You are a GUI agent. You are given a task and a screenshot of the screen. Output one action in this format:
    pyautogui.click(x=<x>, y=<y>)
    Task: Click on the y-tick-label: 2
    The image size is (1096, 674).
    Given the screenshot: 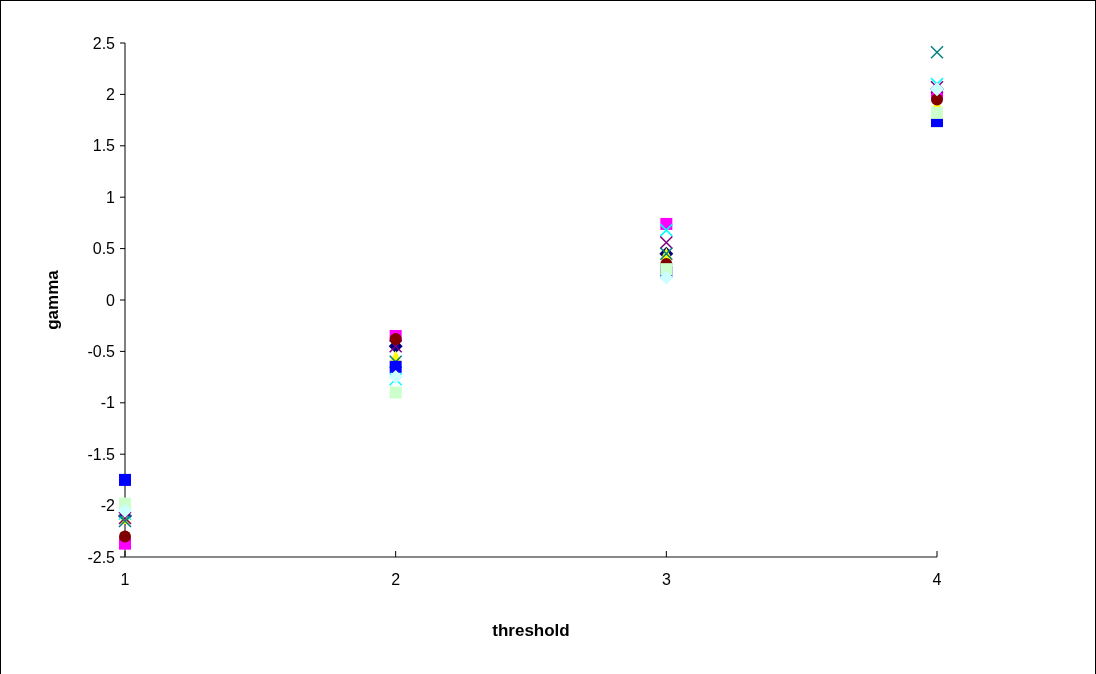 What is the action you would take?
    pyautogui.click(x=111, y=94)
    